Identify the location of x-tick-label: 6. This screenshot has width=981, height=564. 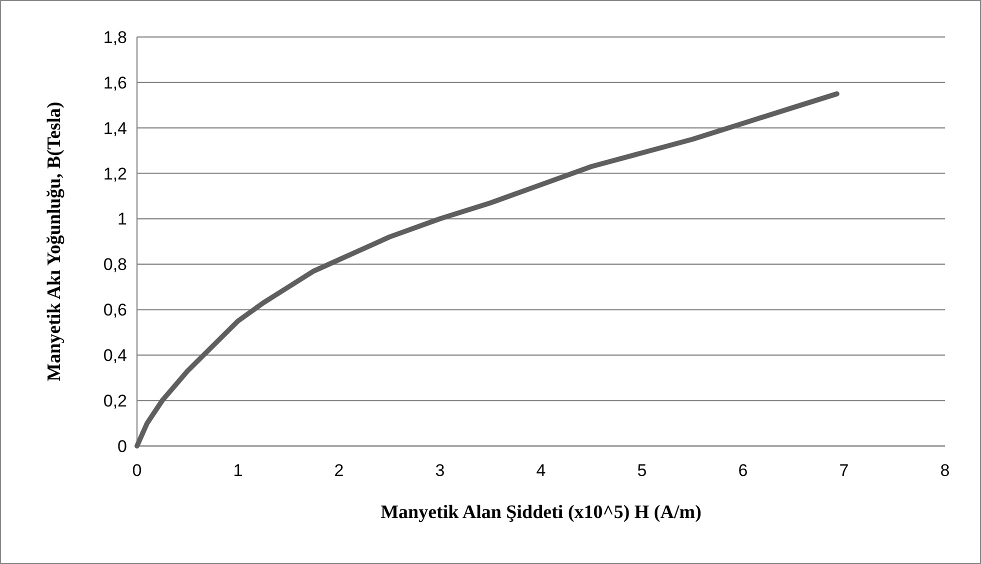
(743, 470).